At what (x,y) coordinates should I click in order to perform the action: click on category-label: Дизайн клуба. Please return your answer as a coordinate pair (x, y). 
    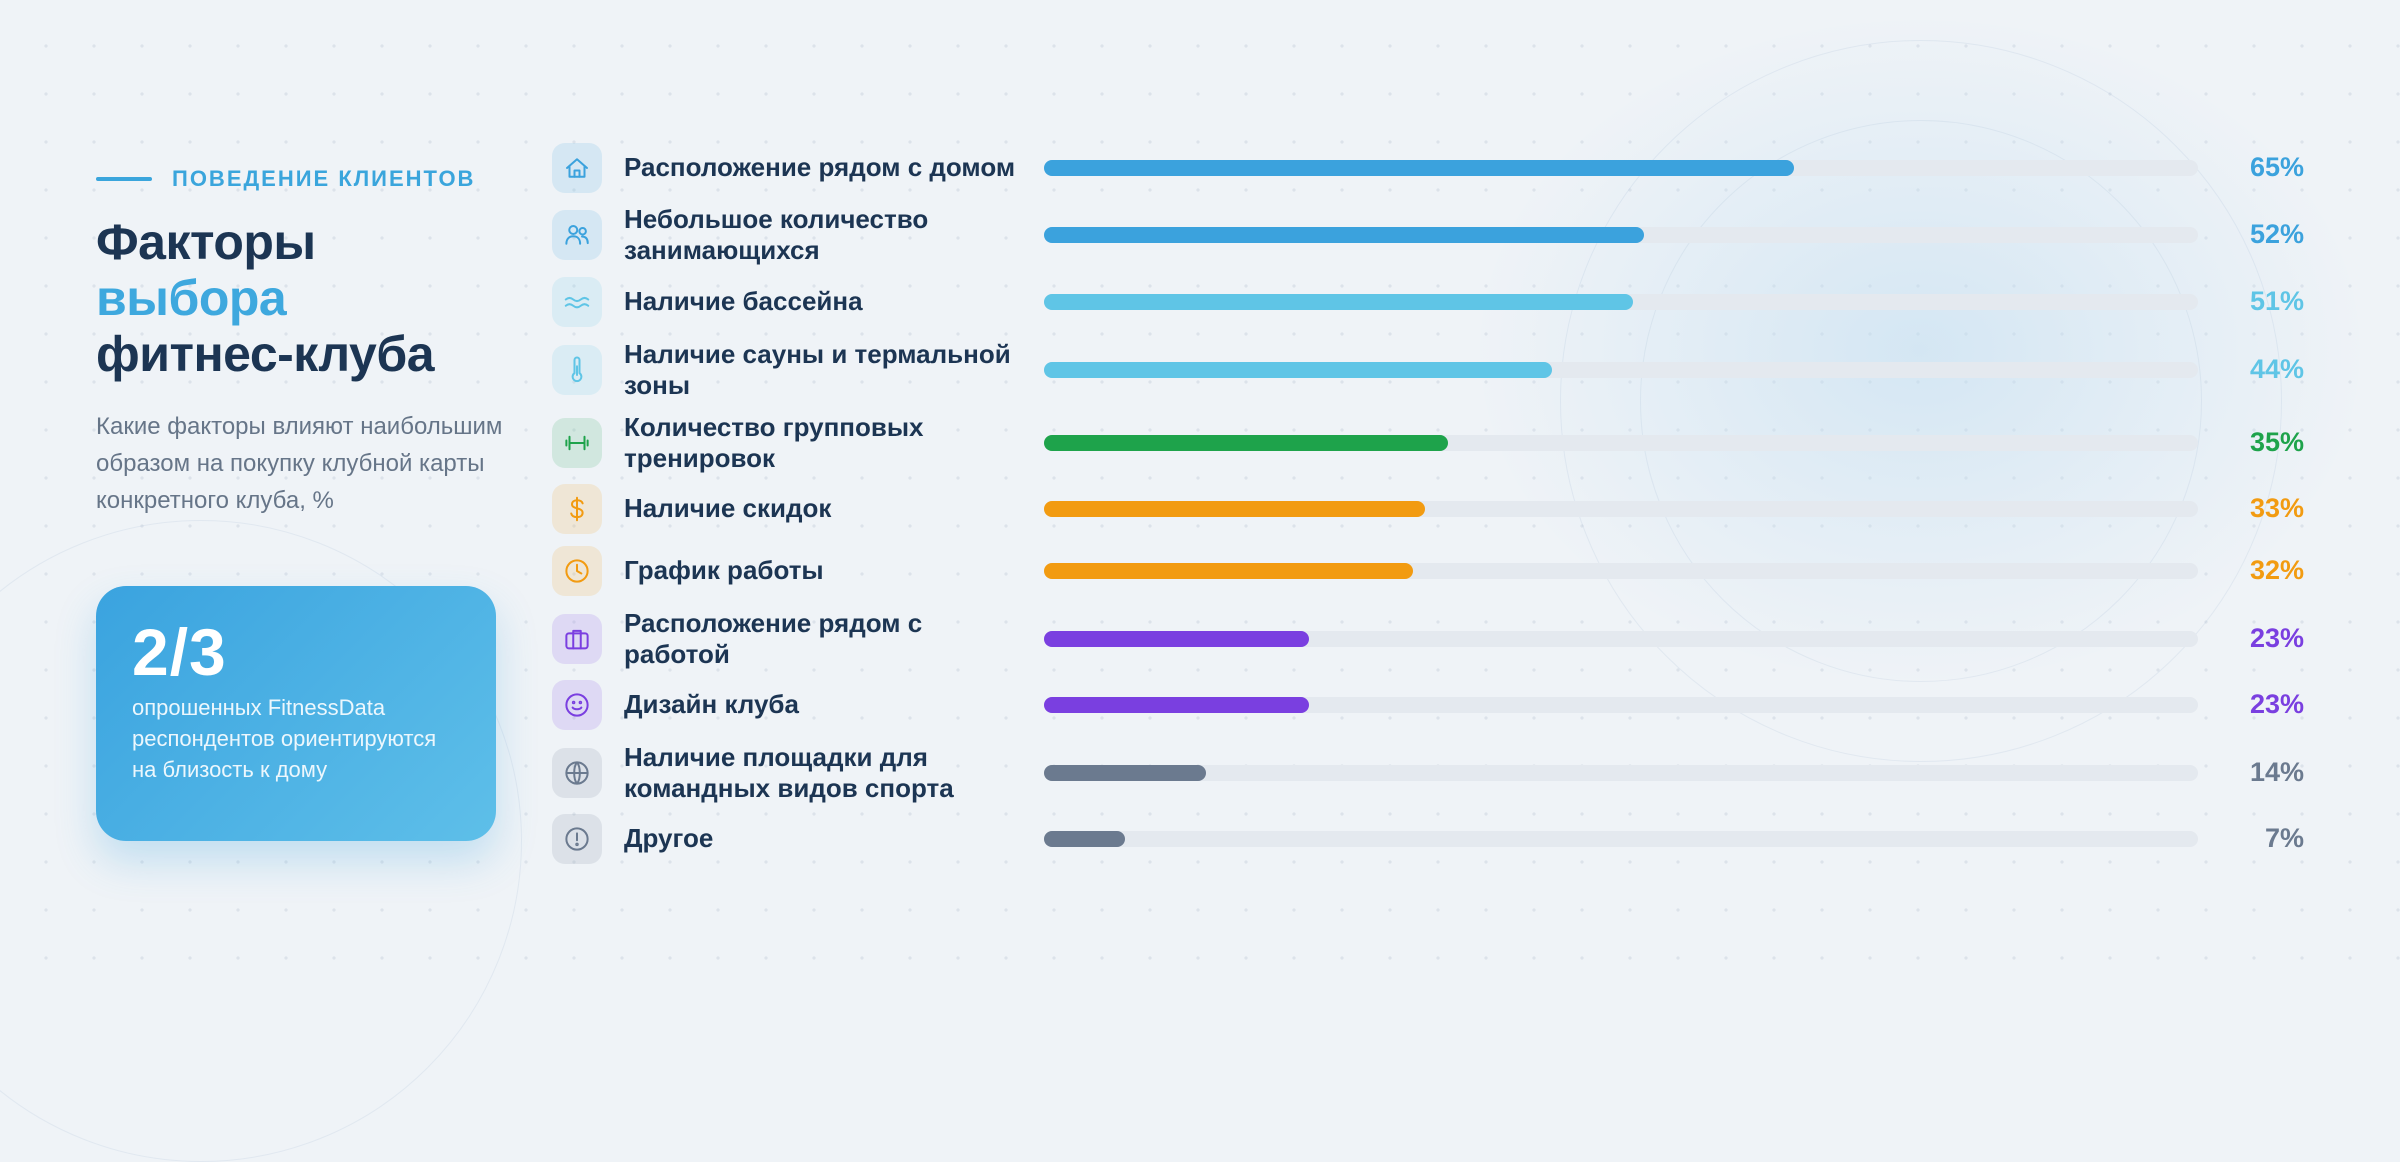
    Looking at the image, I should click on (711, 704).